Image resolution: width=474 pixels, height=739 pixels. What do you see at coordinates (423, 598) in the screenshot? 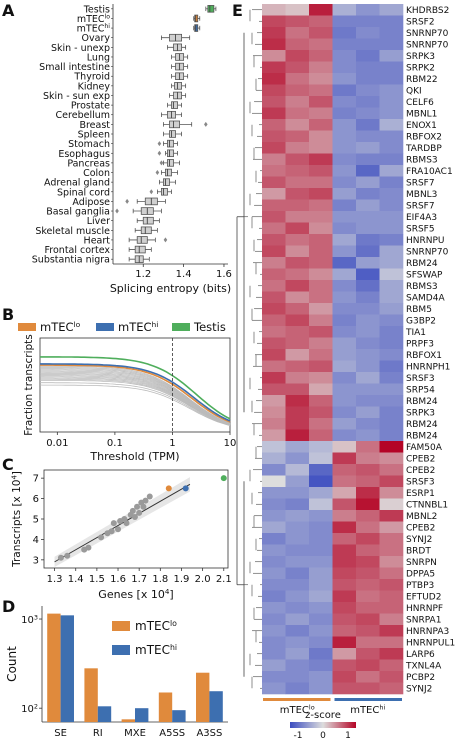
I see `heatmap-row-label: EFTUD2` at bounding box center [423, 598].